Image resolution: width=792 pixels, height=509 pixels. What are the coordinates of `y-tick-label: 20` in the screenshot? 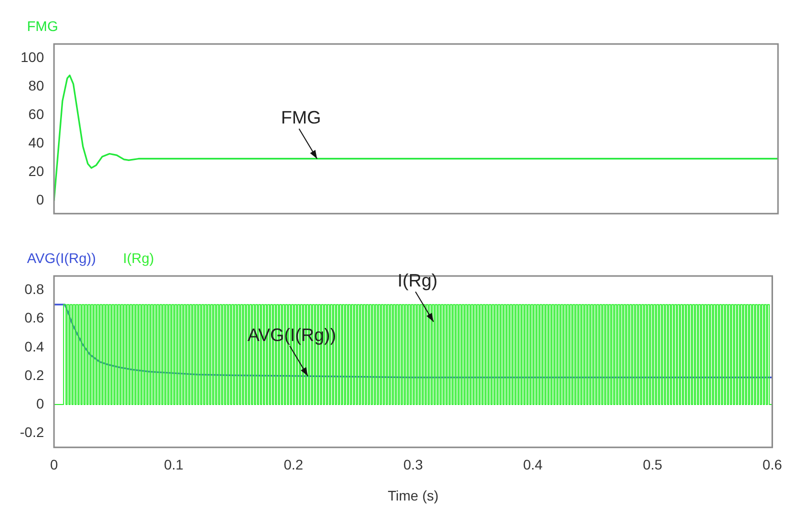 It's located at (36, 171).